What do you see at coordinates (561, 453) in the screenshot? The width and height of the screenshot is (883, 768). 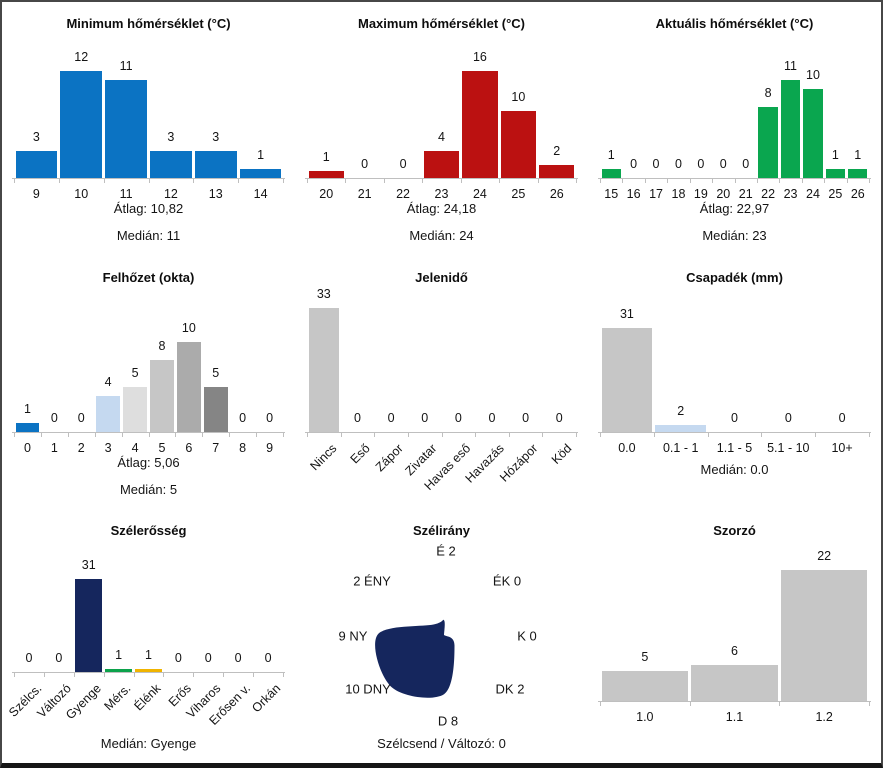 I see `x-tick-label: Köd` at bounding box center [561, 453].